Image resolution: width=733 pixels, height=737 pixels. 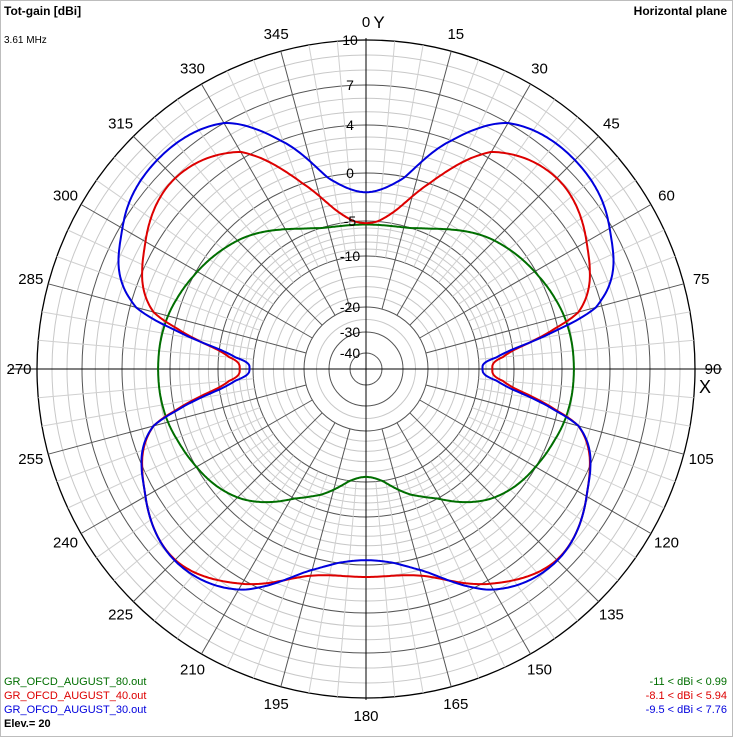 I want to click on angle-tick-label: 120, so click(x=666, y=543).